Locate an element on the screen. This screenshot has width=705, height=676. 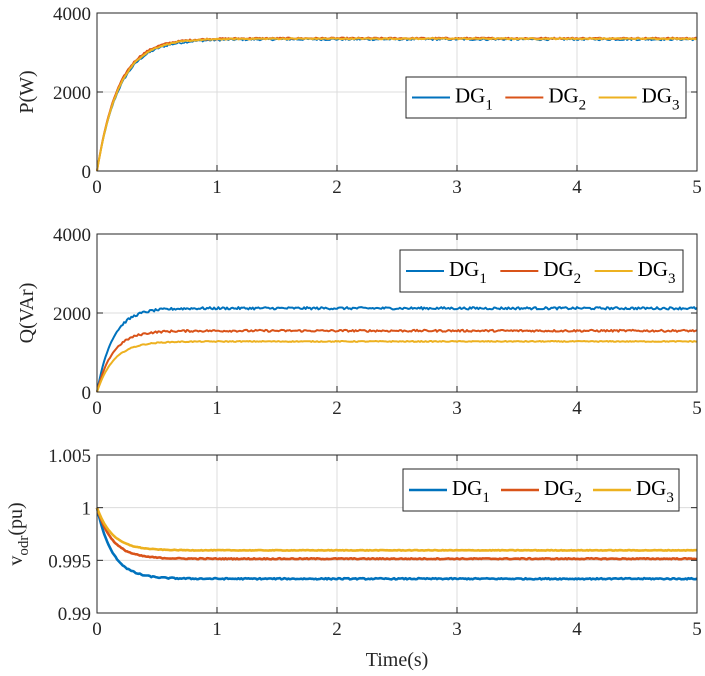
y-tick-label: 0.99 is located at coordinates (74, 614).